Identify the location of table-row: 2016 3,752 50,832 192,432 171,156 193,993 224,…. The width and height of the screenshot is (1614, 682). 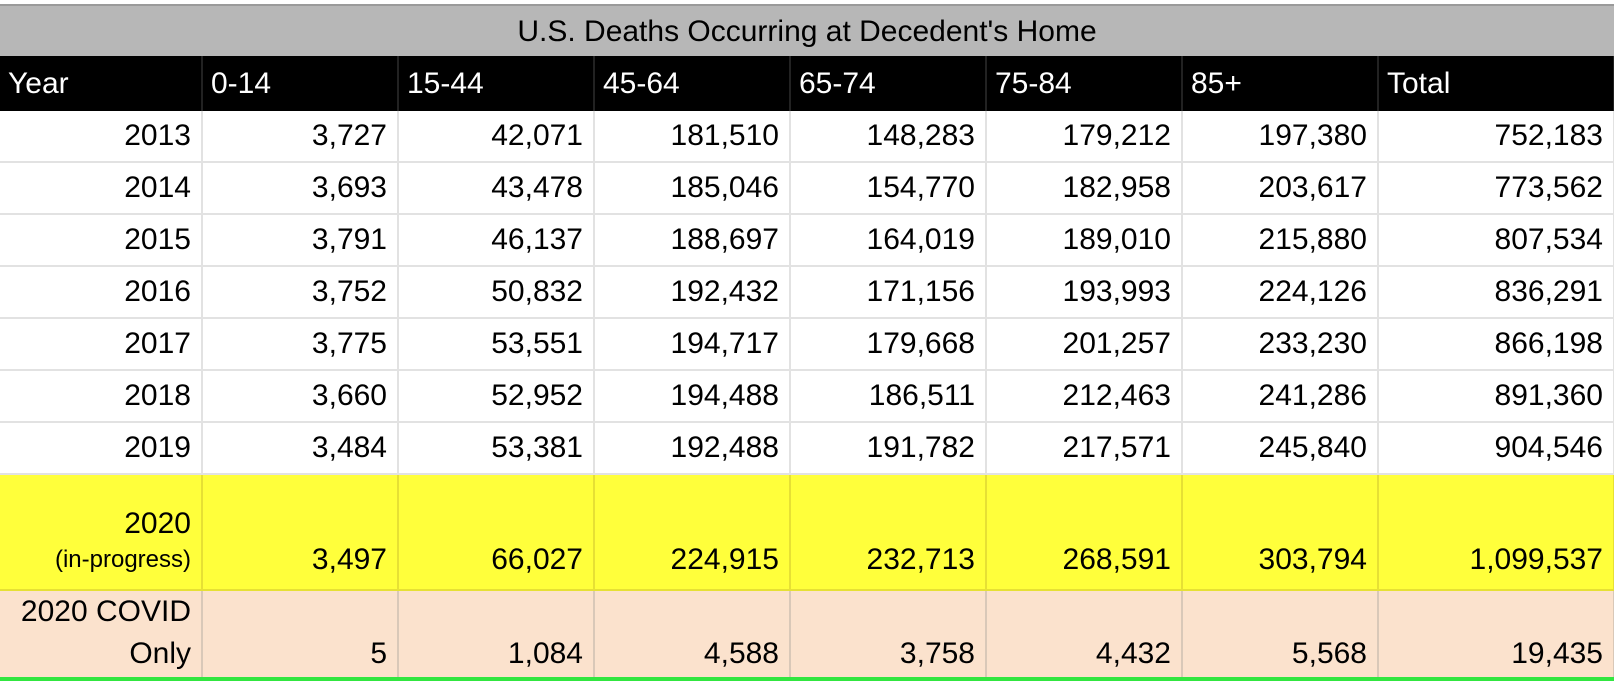
(807, 292).